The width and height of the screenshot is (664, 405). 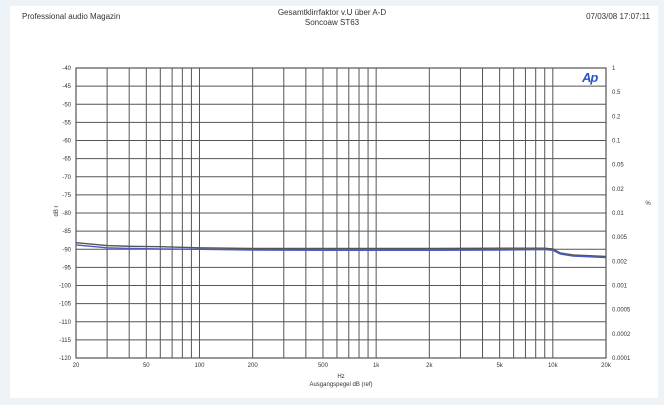 What do you see at coordinates (65, 305) in the screenshot?
I see `y-tick-label: -105` at bounding box center [65, 305].